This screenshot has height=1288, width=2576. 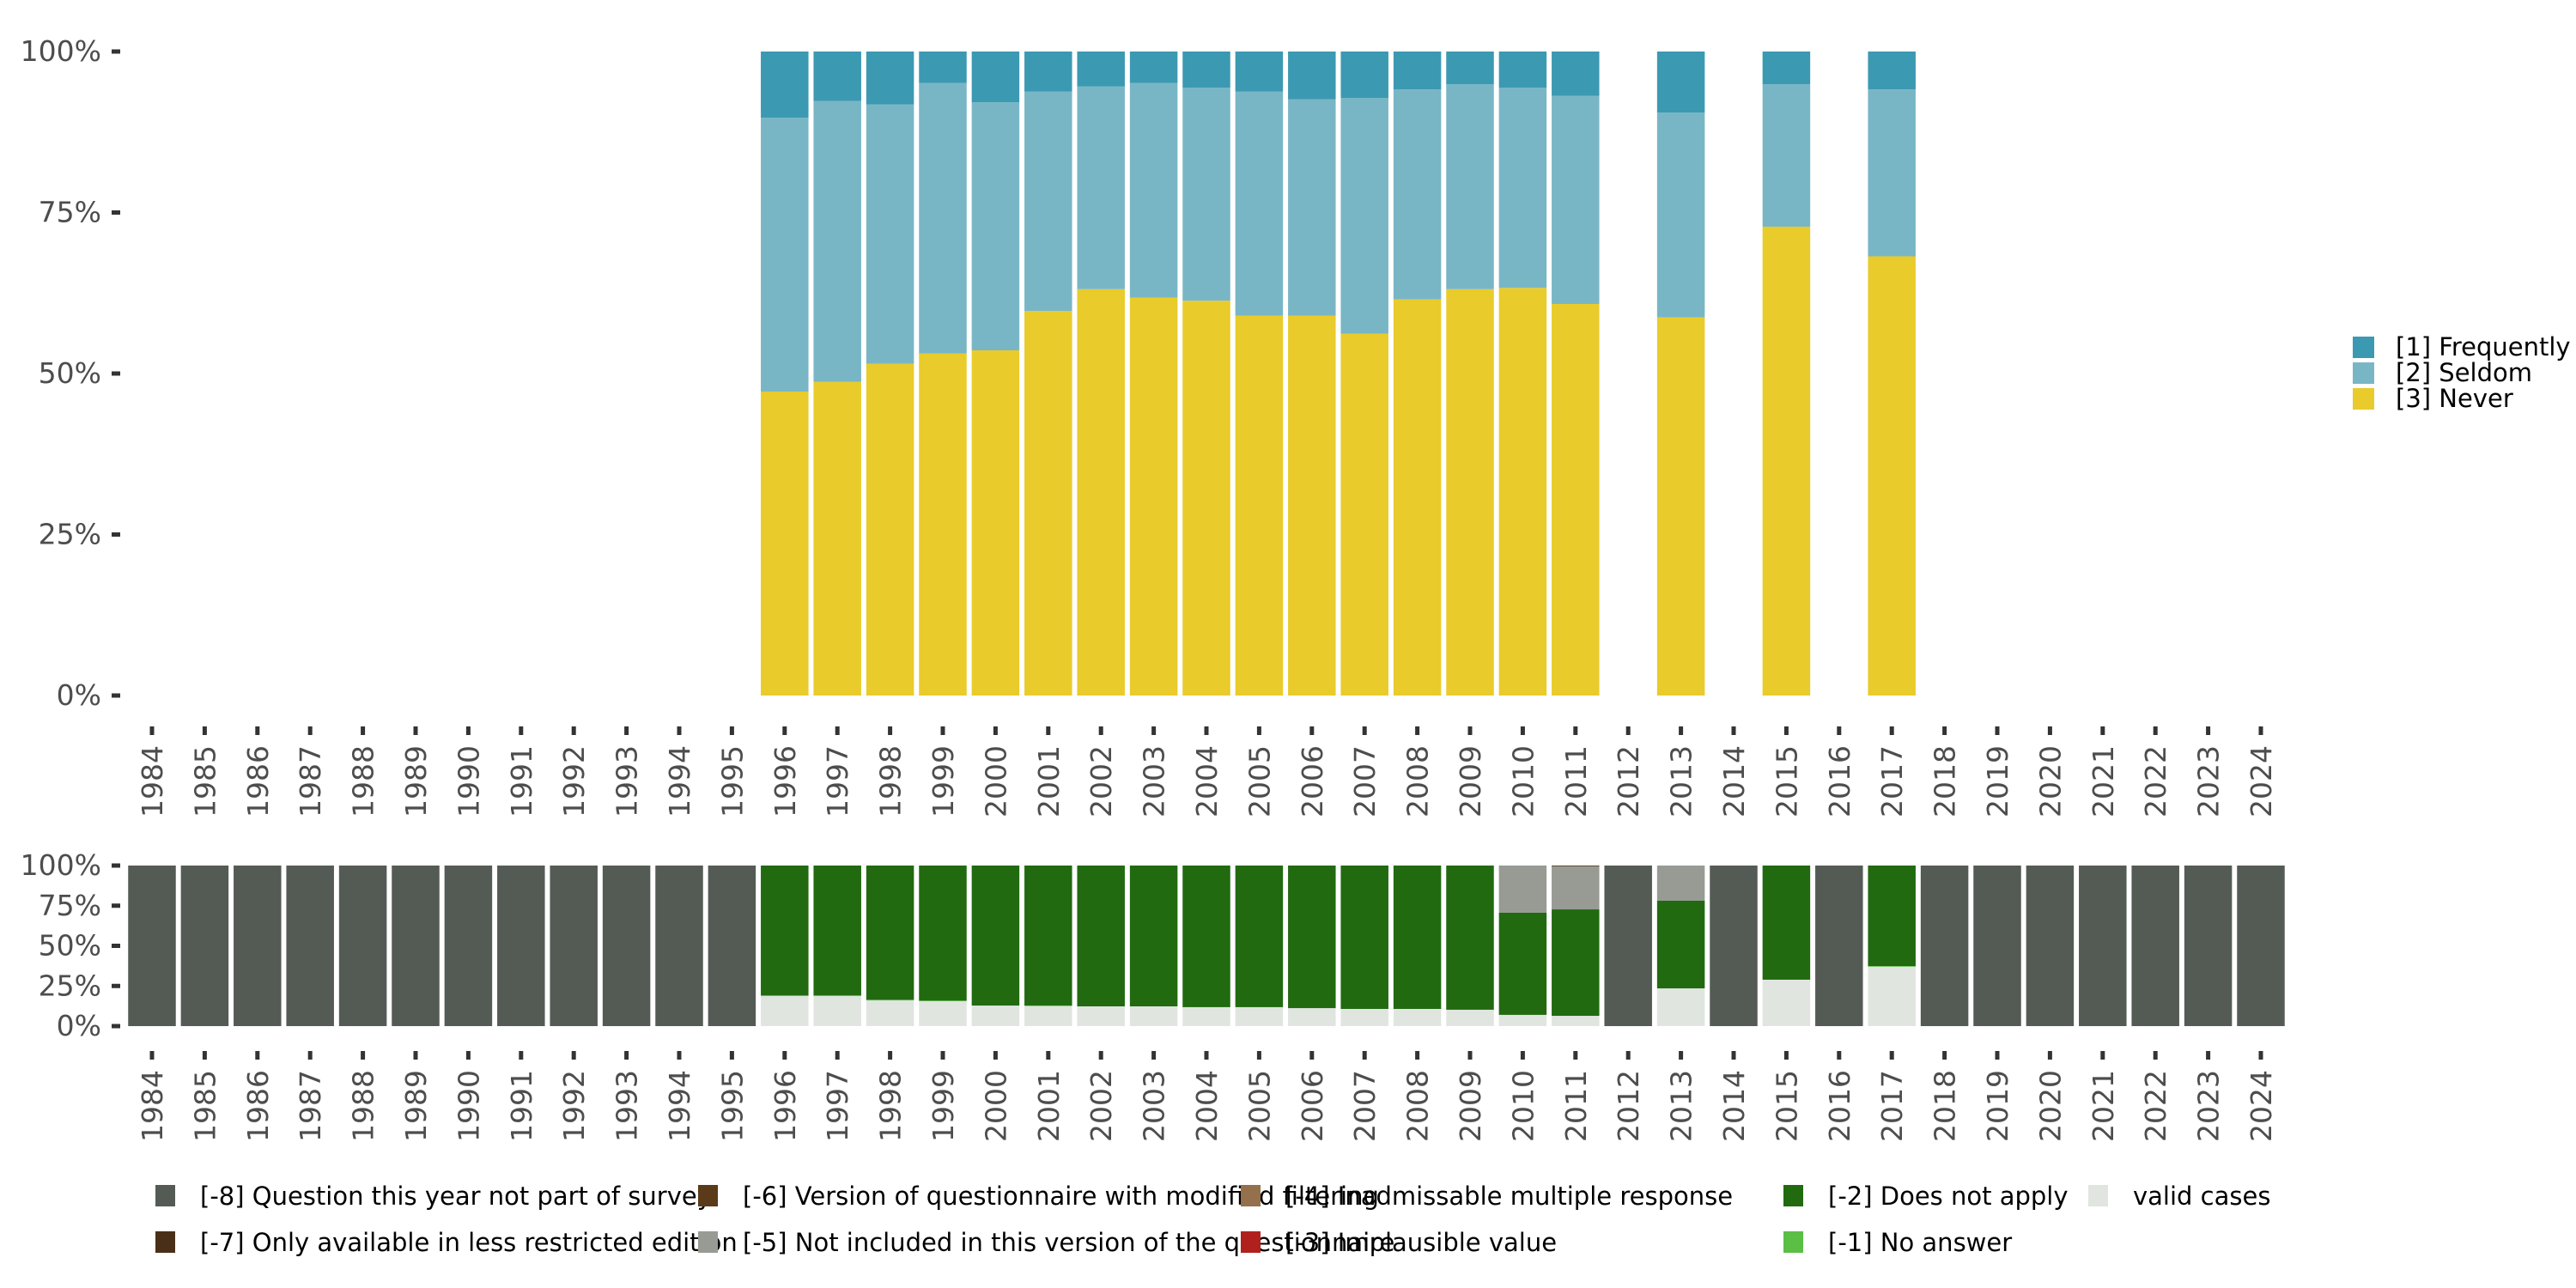 I want to click on x-tick-label: 2004, so click(x=1207, y=781).